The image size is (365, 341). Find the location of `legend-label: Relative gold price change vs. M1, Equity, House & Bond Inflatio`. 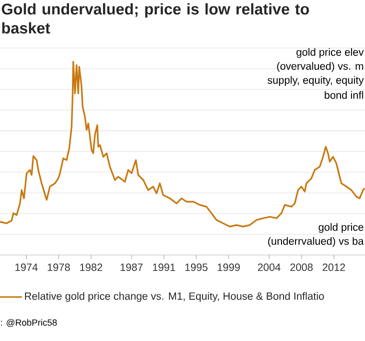

legend-label: Relative gold price change vs. M1, Equity, House & Bond Inflatio is located at coordinates (174, 297).